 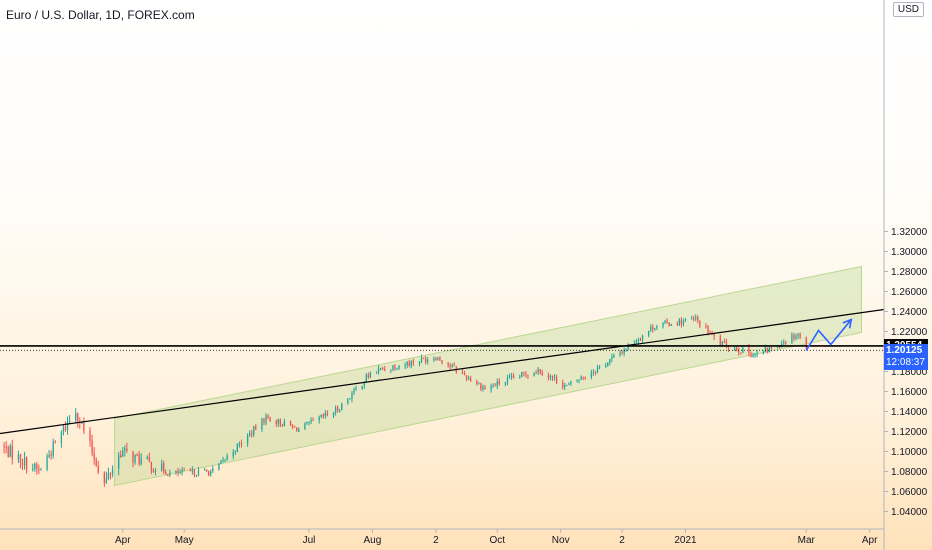 I want to click on time-axis: Apr May Jul Aug 2 Oct Nov 2 2021 Mar Apr, so click(x=442, y=537).